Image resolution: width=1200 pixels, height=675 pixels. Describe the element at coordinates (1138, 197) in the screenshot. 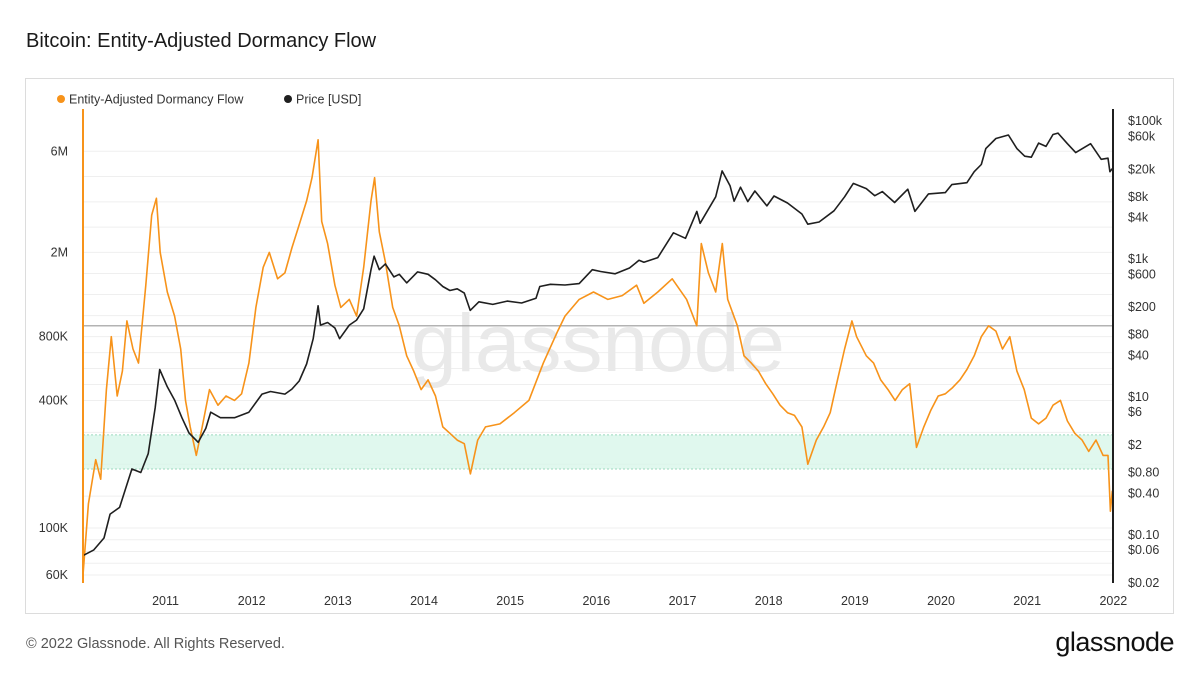

I see `y-right-tick-label: $8k` at that location.